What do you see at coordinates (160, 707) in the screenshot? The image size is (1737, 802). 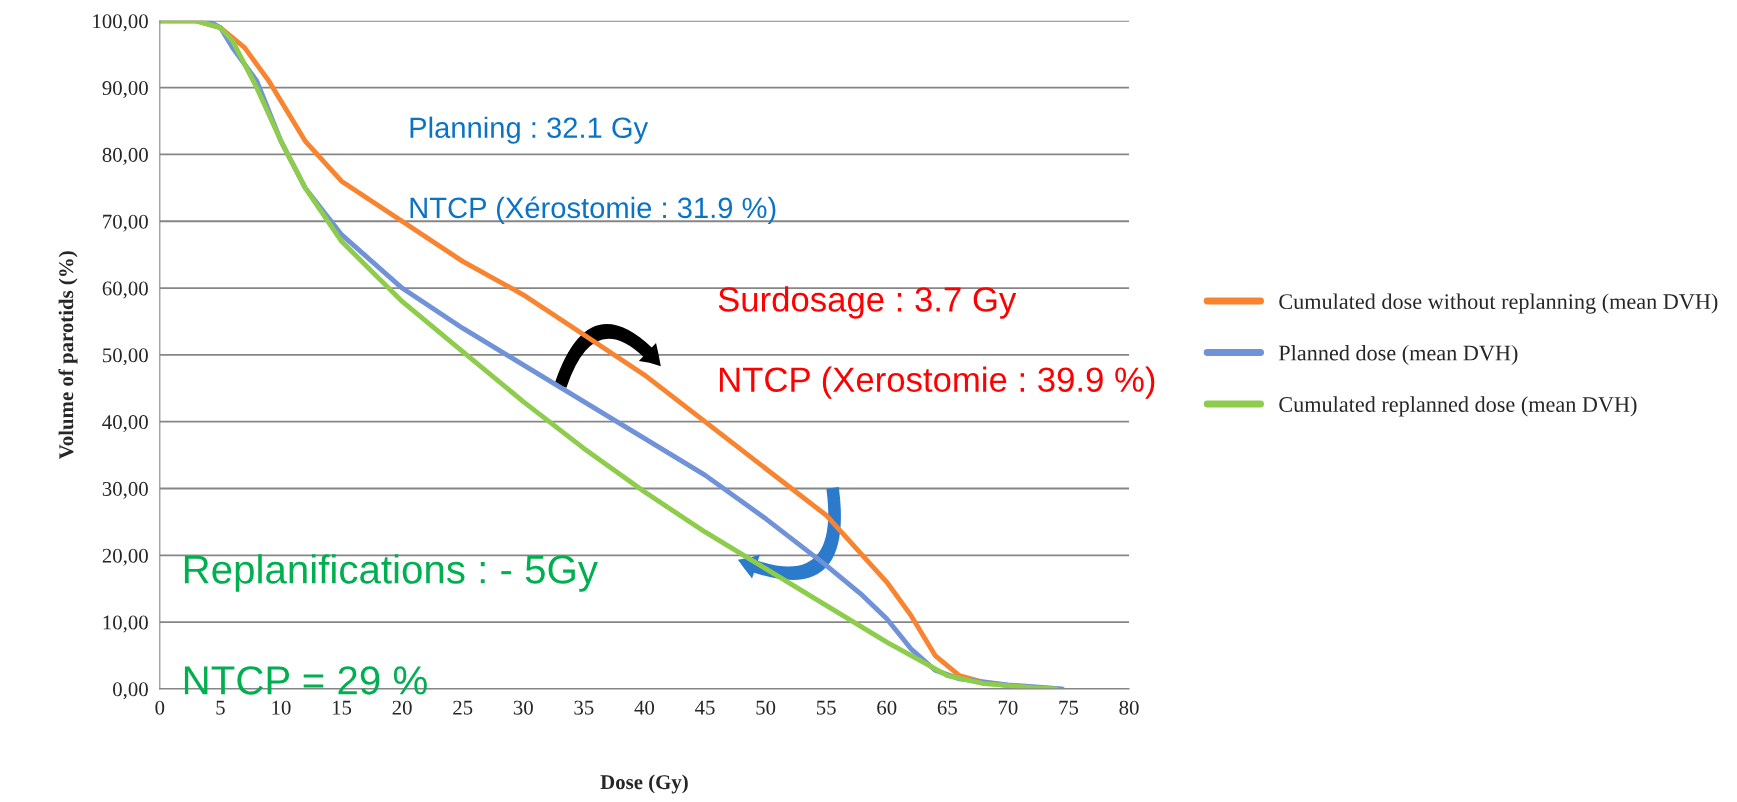 I see `x-tick-label: 0` at bounding box center [160, 707].